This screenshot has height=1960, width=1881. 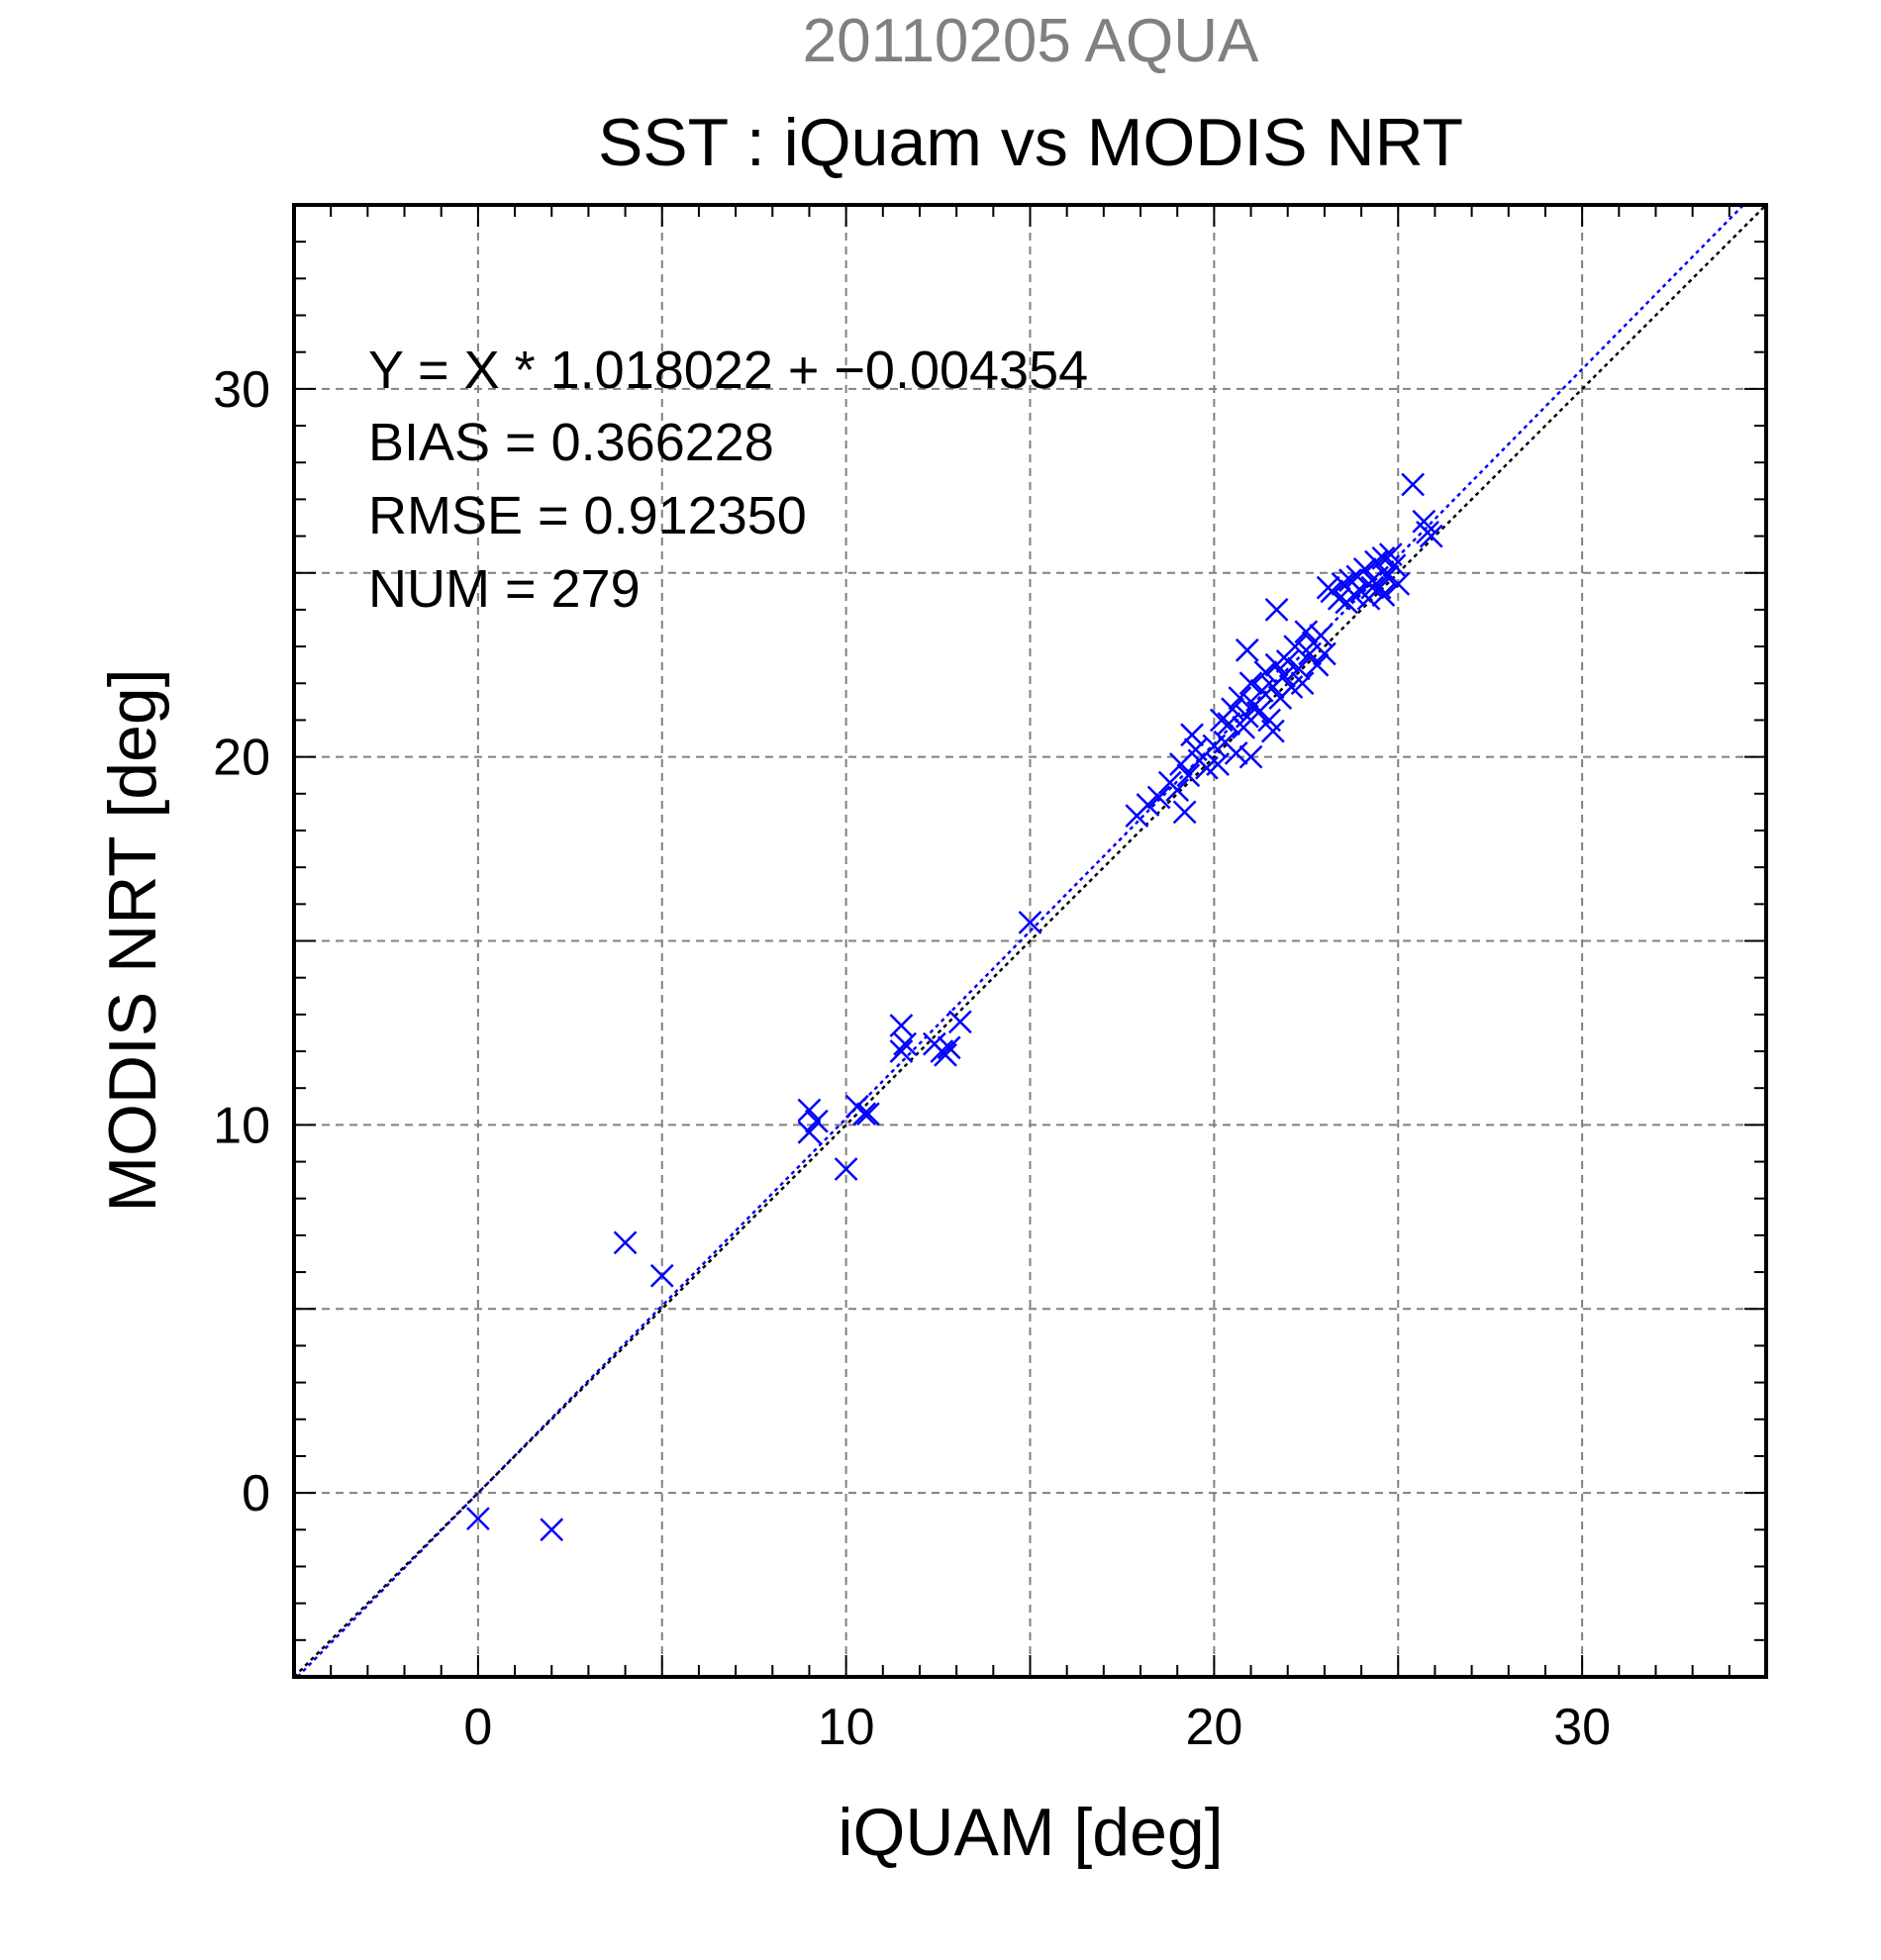 I want to click on y-tick-label: 30, so click(x=242, y=390).